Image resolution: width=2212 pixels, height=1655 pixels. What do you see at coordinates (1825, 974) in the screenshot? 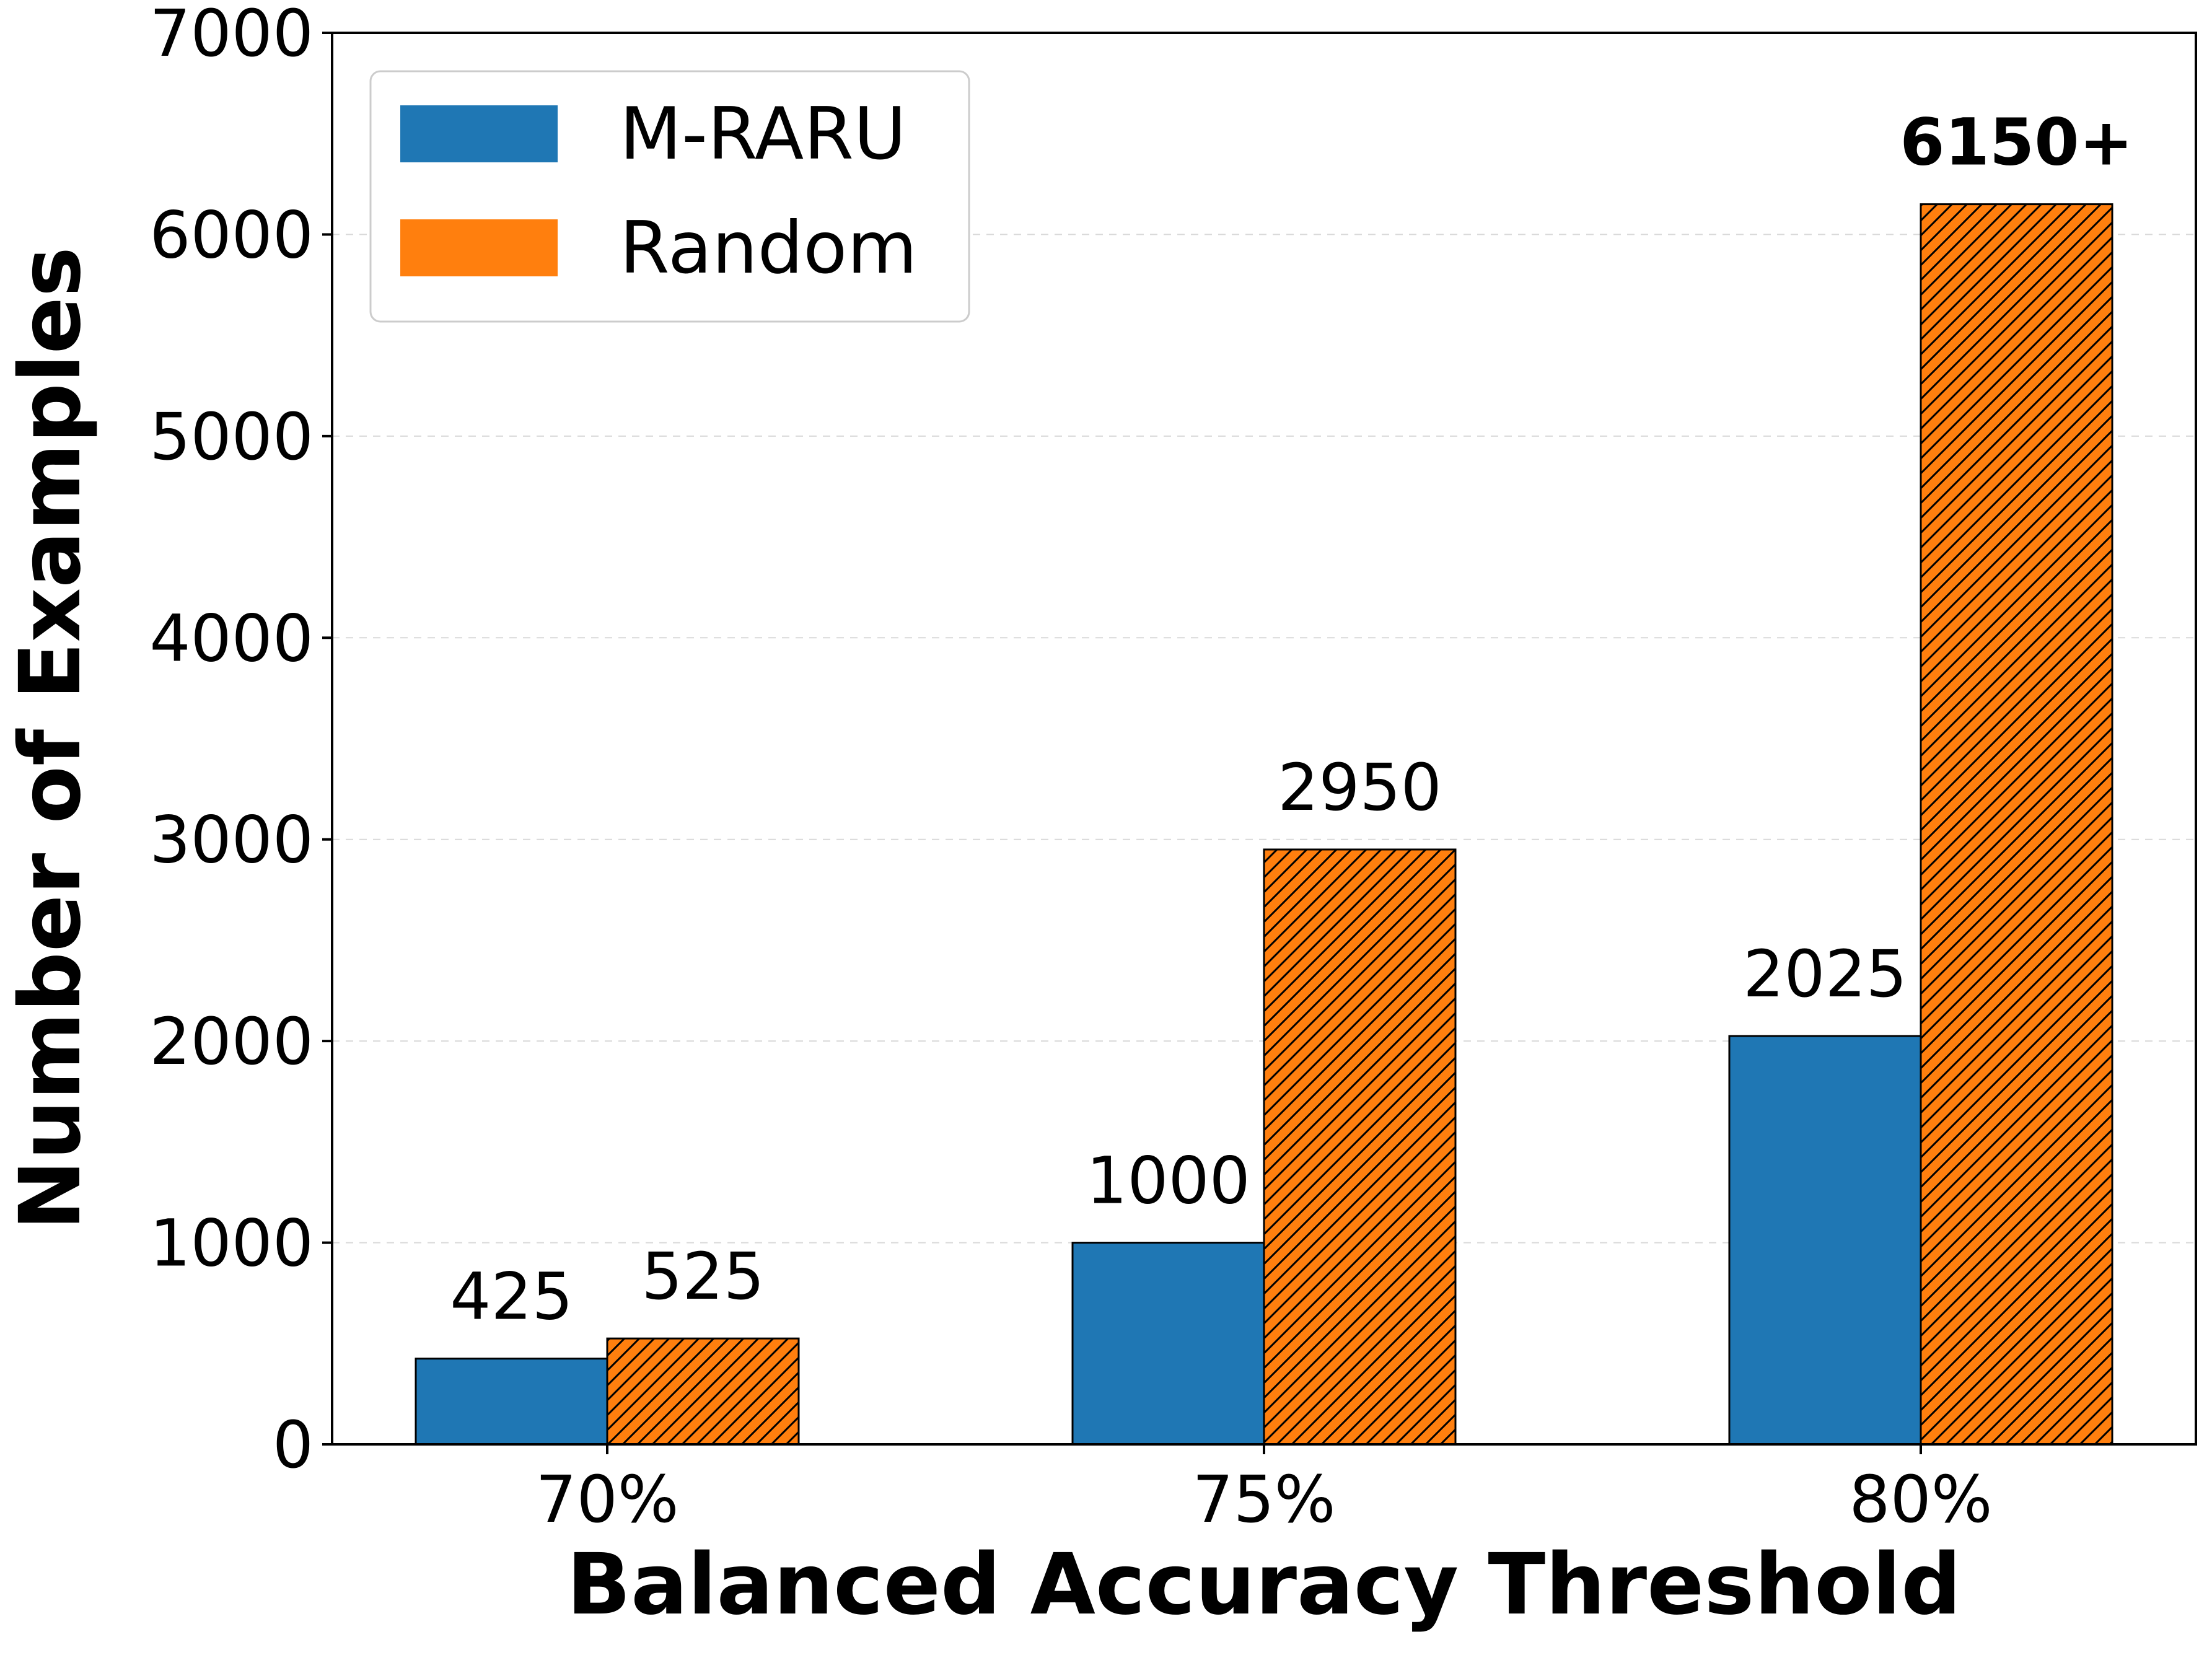
I see `bar-value-label: 2025` at bounding box center [1825, 974].